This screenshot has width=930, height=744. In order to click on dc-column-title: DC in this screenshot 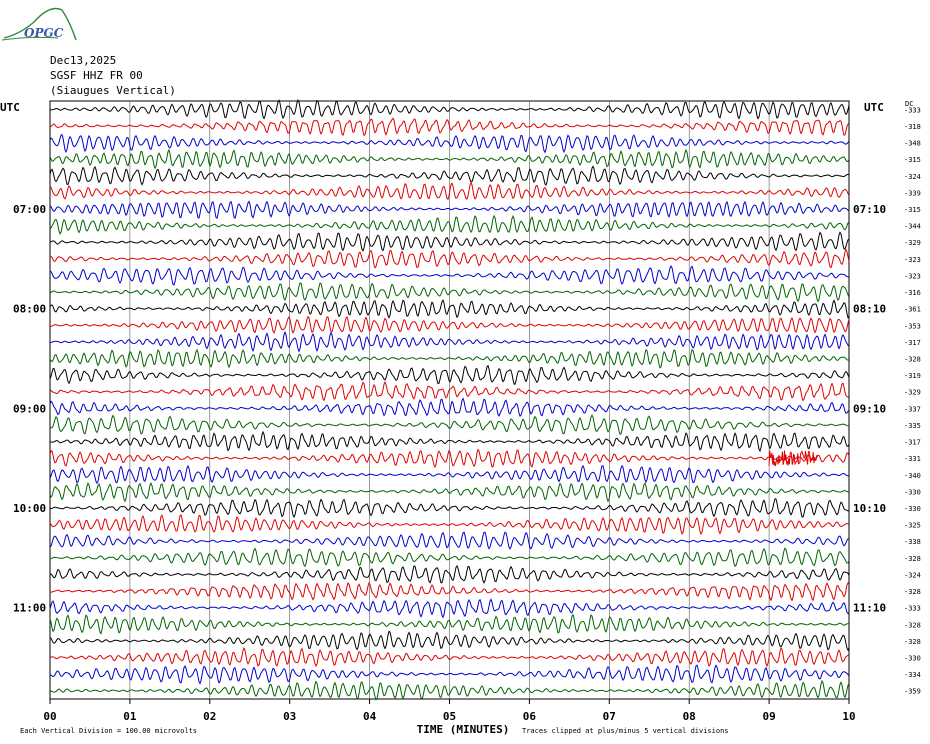, I will do `click(909, 104)`.